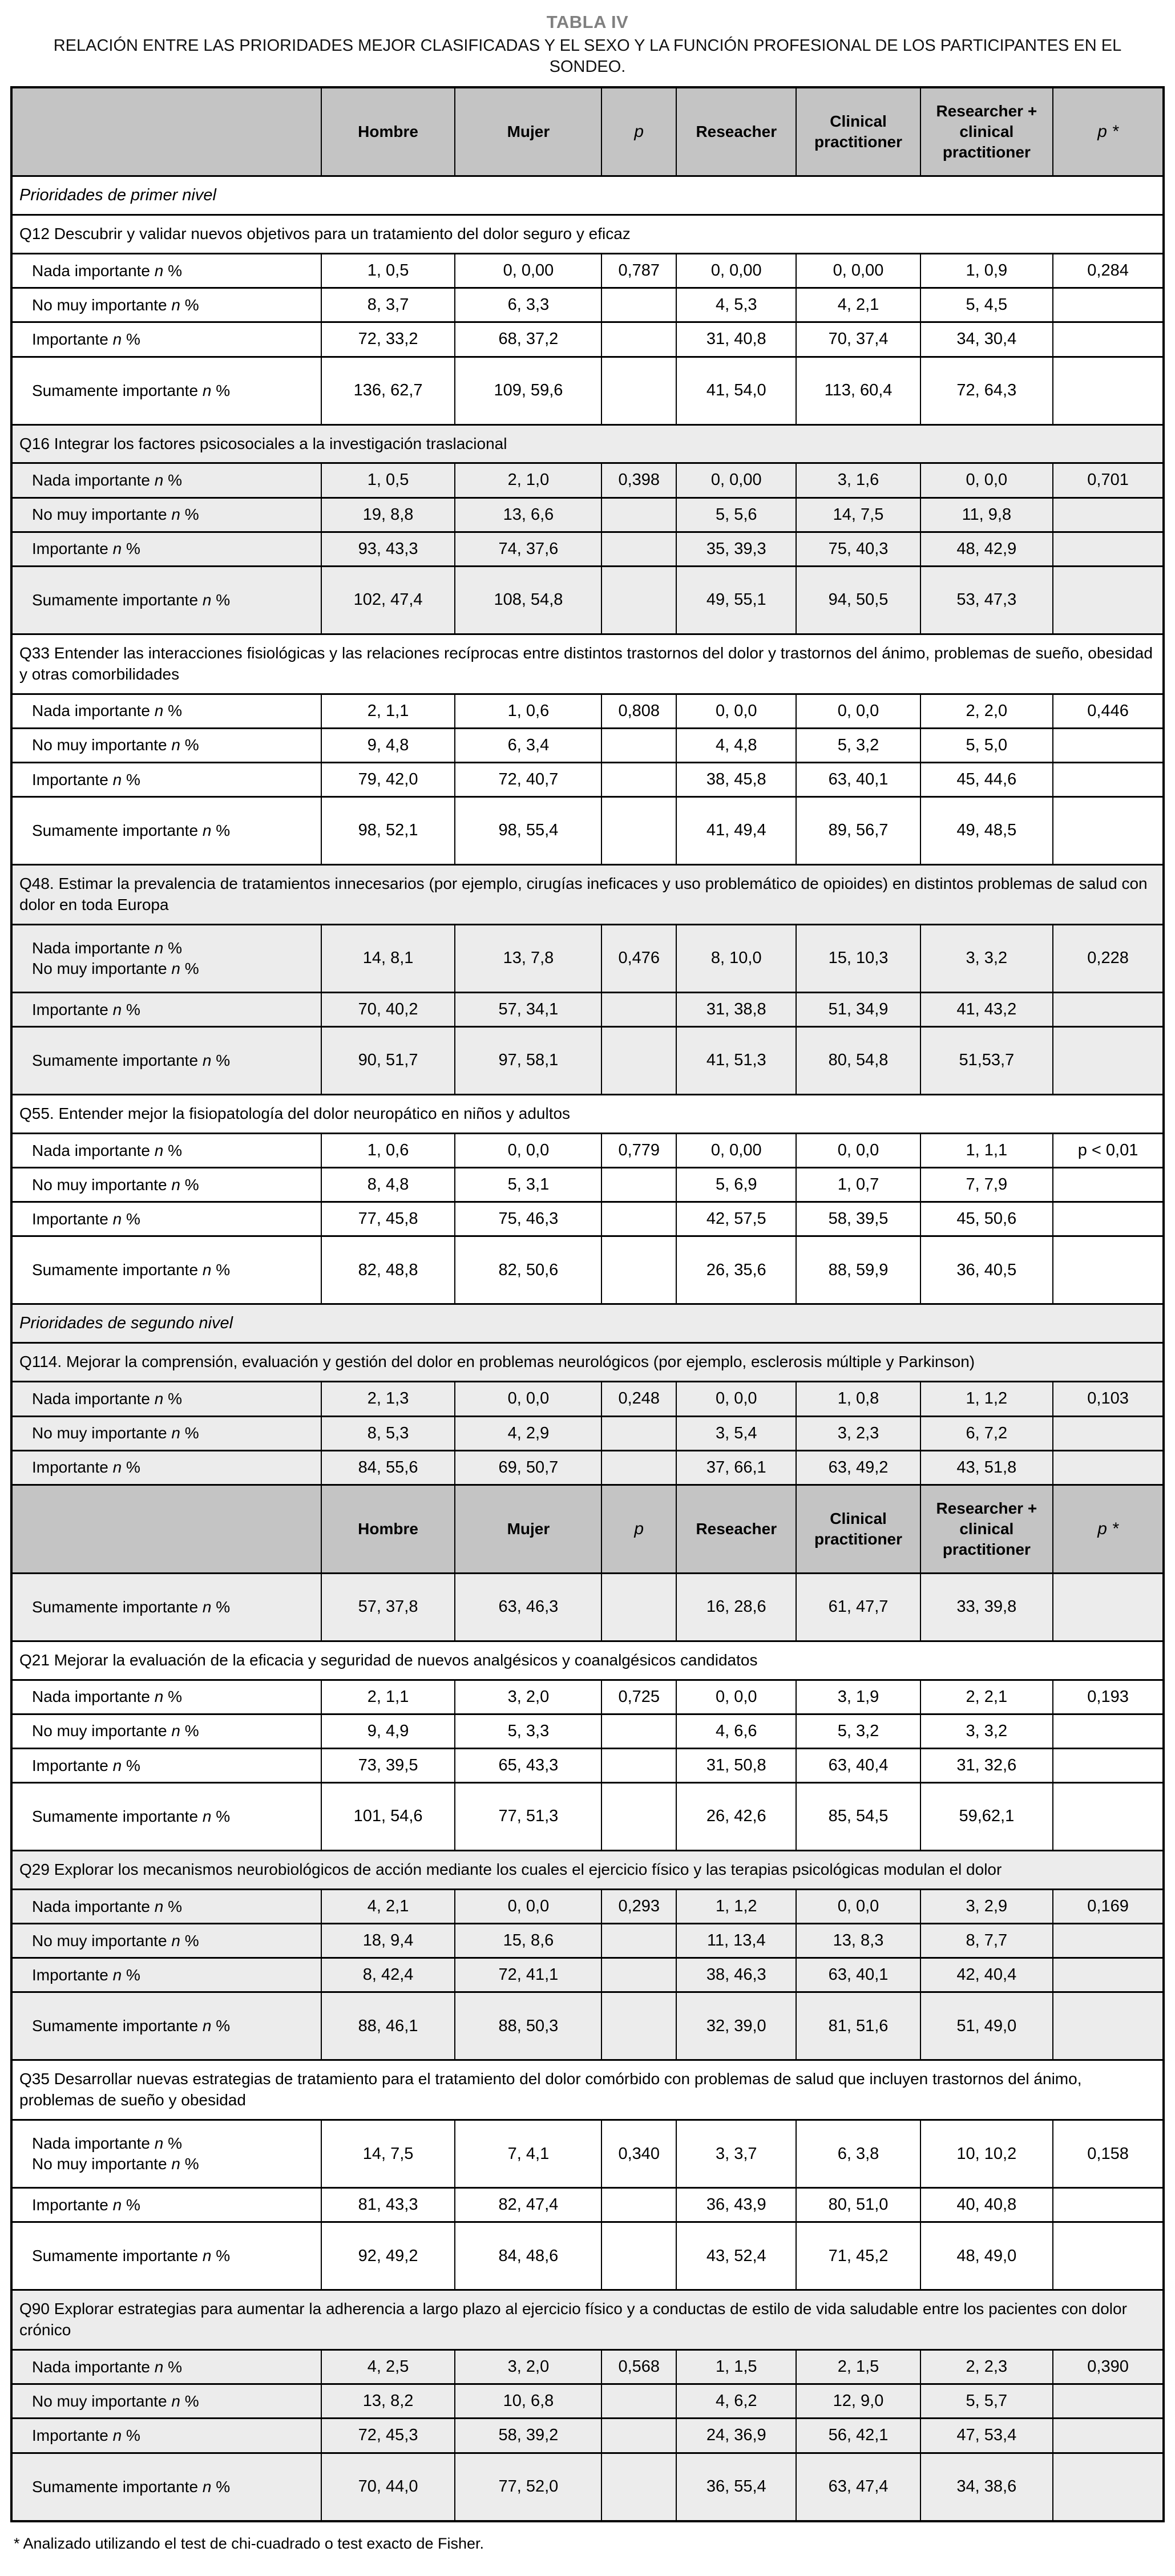  I want to click on cell-researcher: 5, 6,9, so click(736, 1185).